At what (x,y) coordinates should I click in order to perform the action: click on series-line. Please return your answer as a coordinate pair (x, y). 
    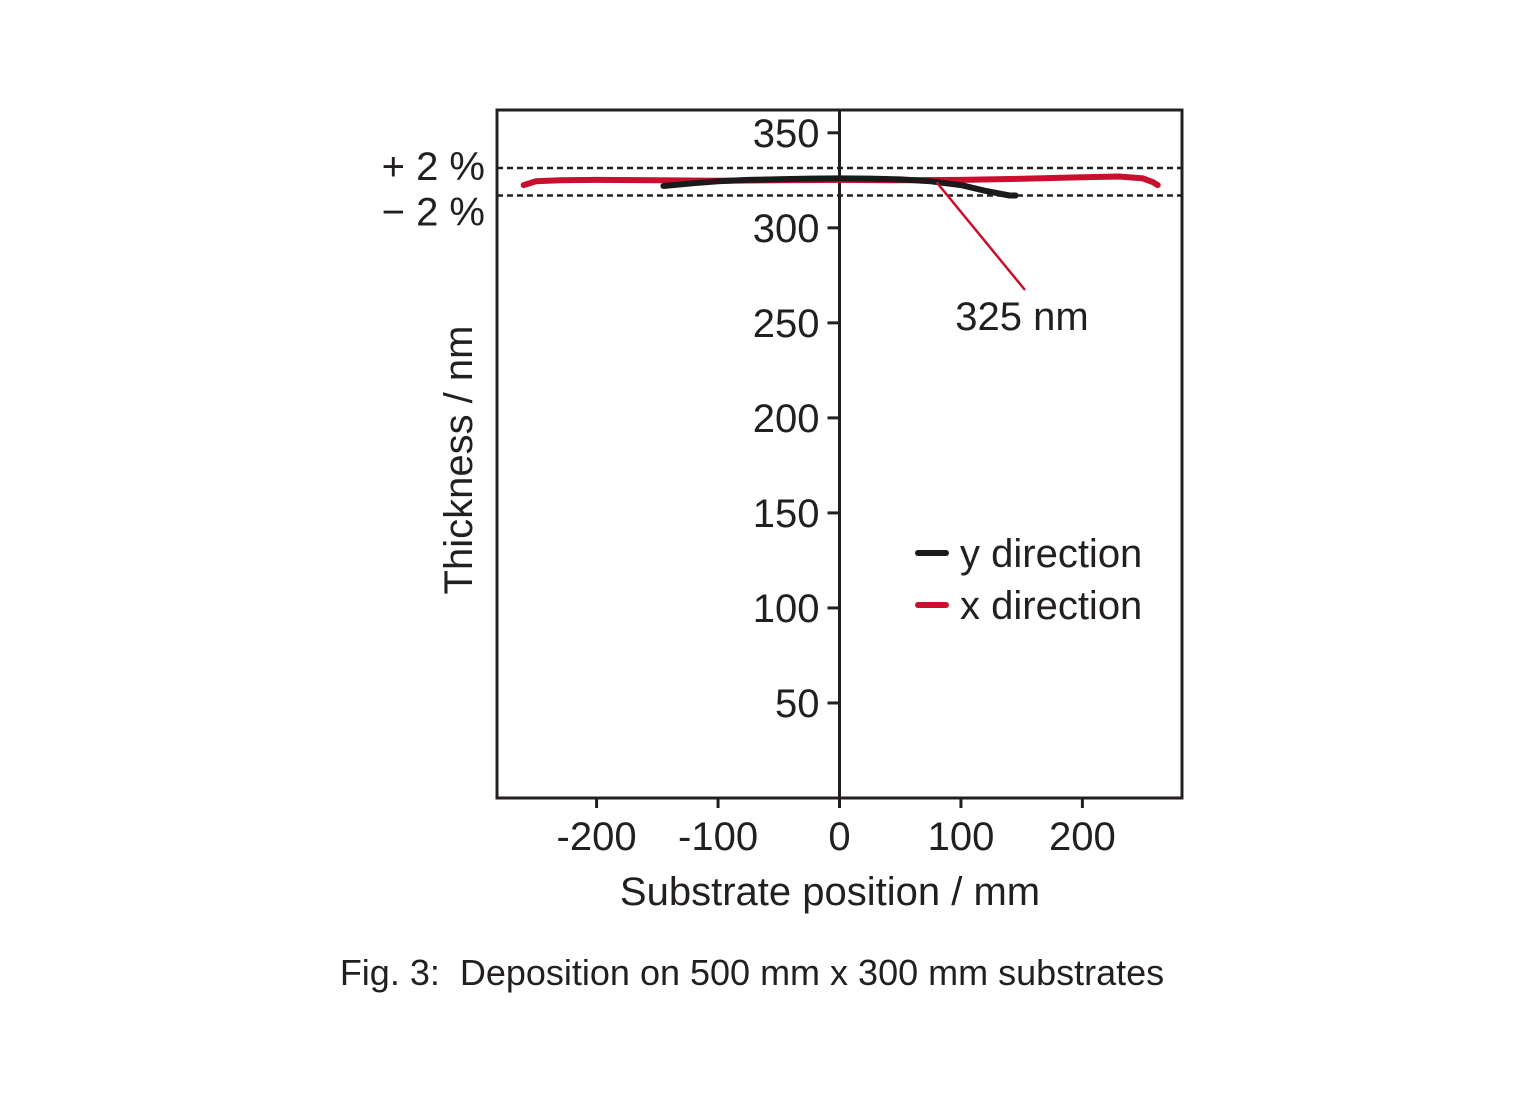
    Looking at the image, I should click on (839, 187).